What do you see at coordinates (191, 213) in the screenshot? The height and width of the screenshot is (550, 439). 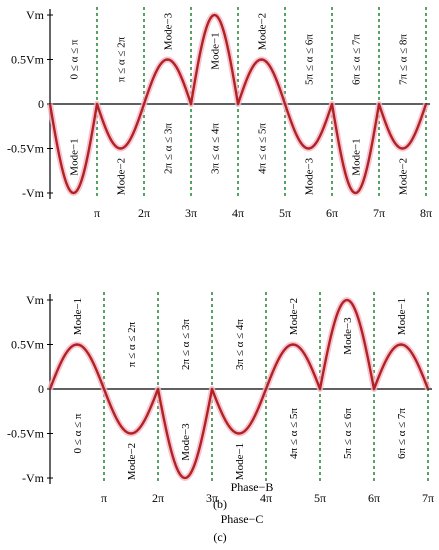 I see `phase-b-x-tick-label: 3π` at bounding box center [191, 213].